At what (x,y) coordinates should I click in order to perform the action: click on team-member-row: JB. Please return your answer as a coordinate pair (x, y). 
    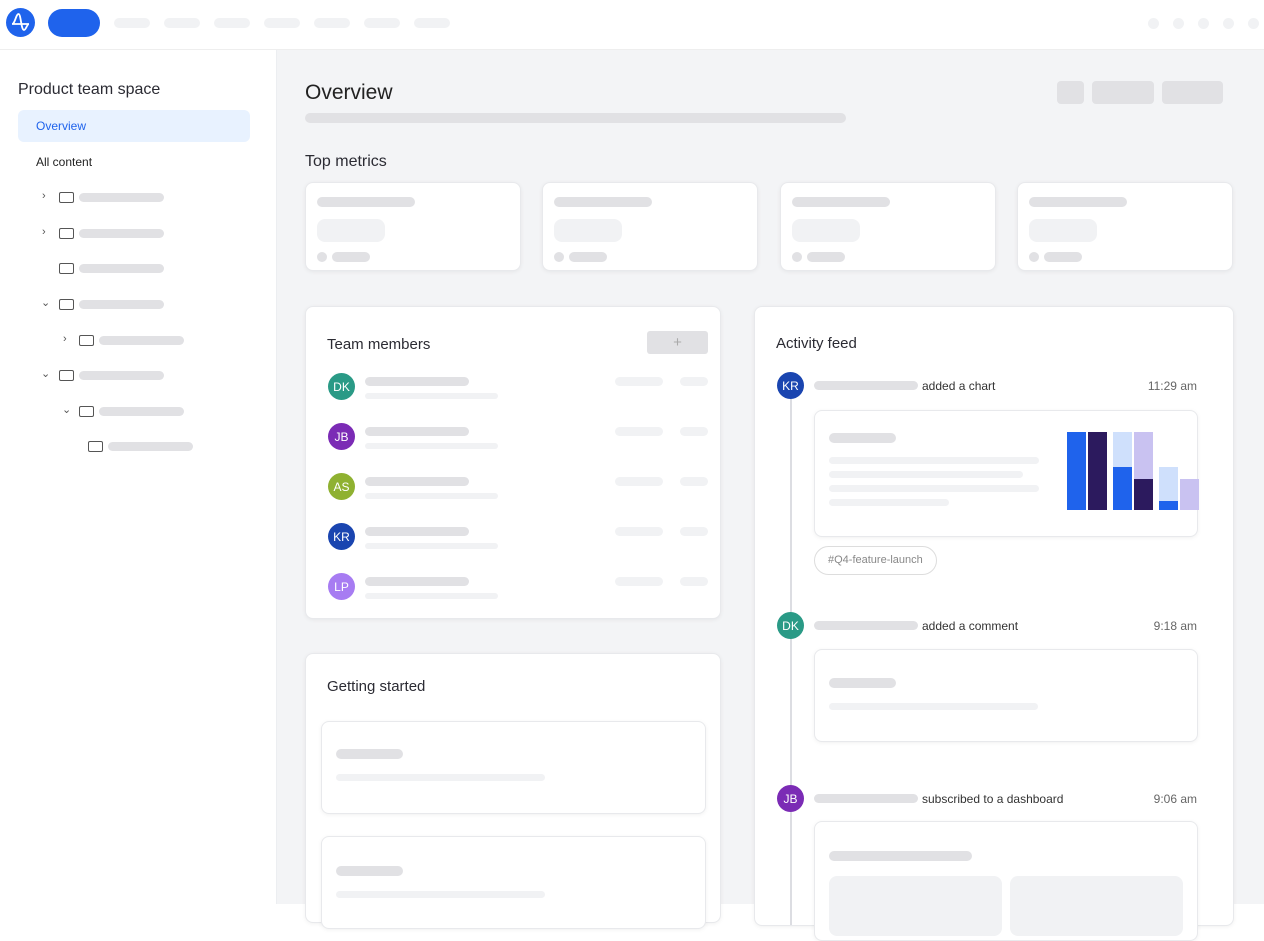
    Looking at the image, I should click on (514, 438).